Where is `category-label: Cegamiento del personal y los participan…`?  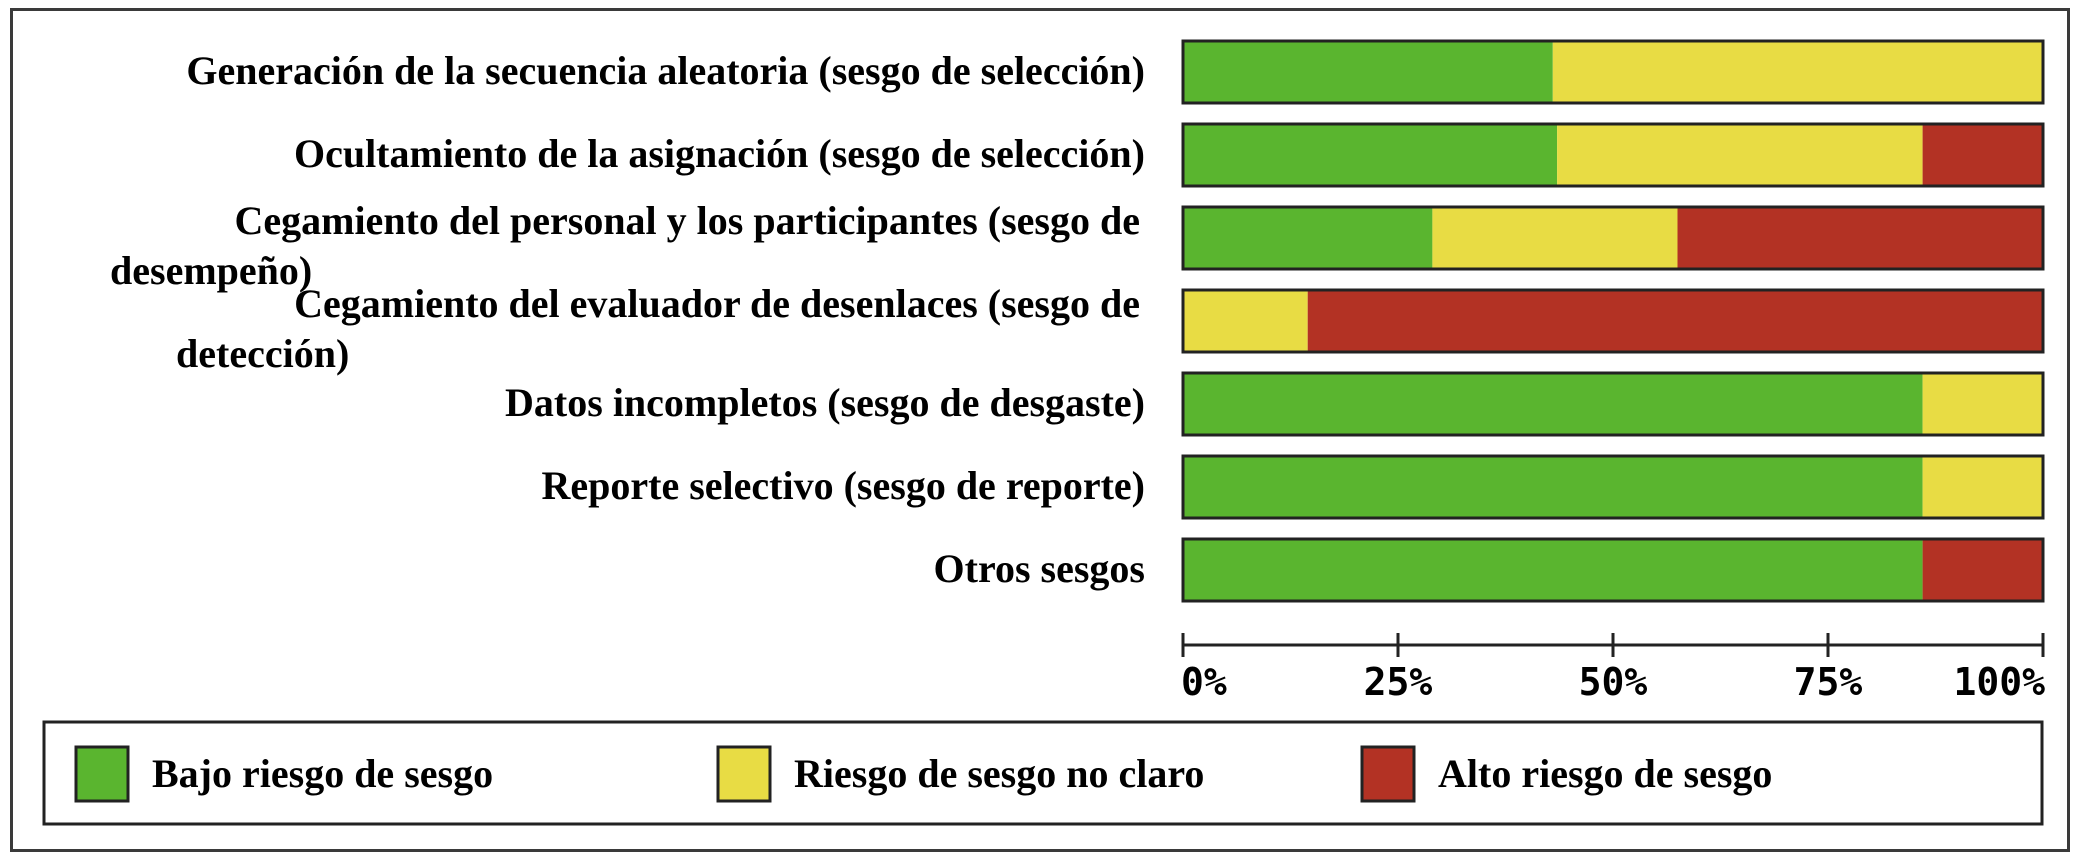
category-label: Cegamiento del personal y los participan… is located at coordinates (687, 220).